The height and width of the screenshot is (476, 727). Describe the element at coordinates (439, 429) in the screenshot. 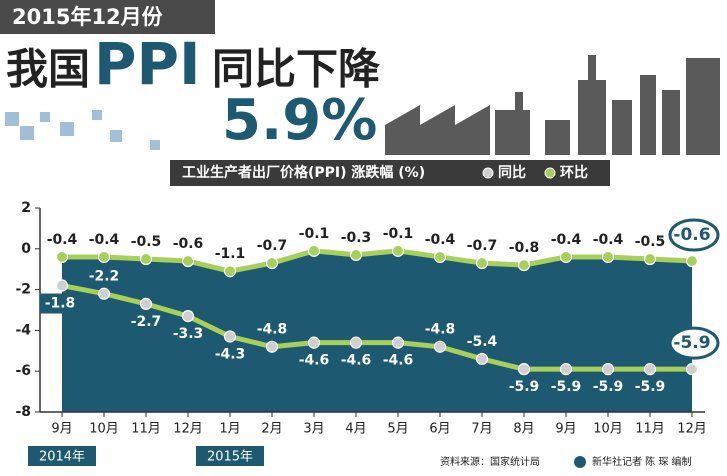

I see `x-tick-label: 6月` at that location.